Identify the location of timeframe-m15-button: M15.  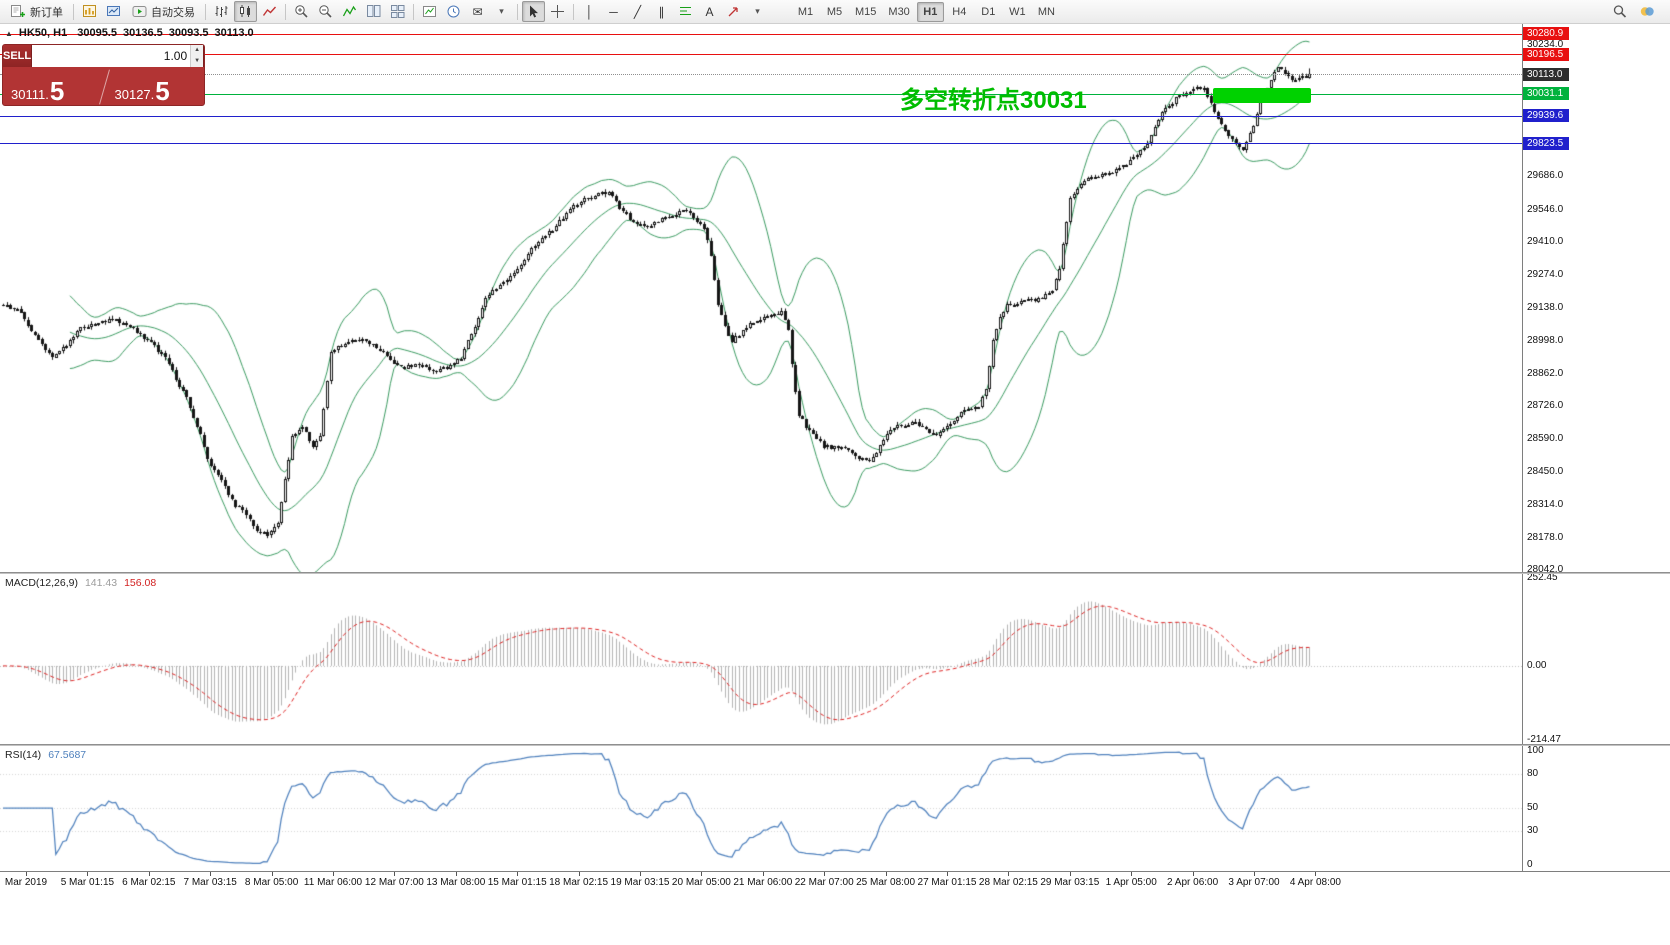
(866, 11).